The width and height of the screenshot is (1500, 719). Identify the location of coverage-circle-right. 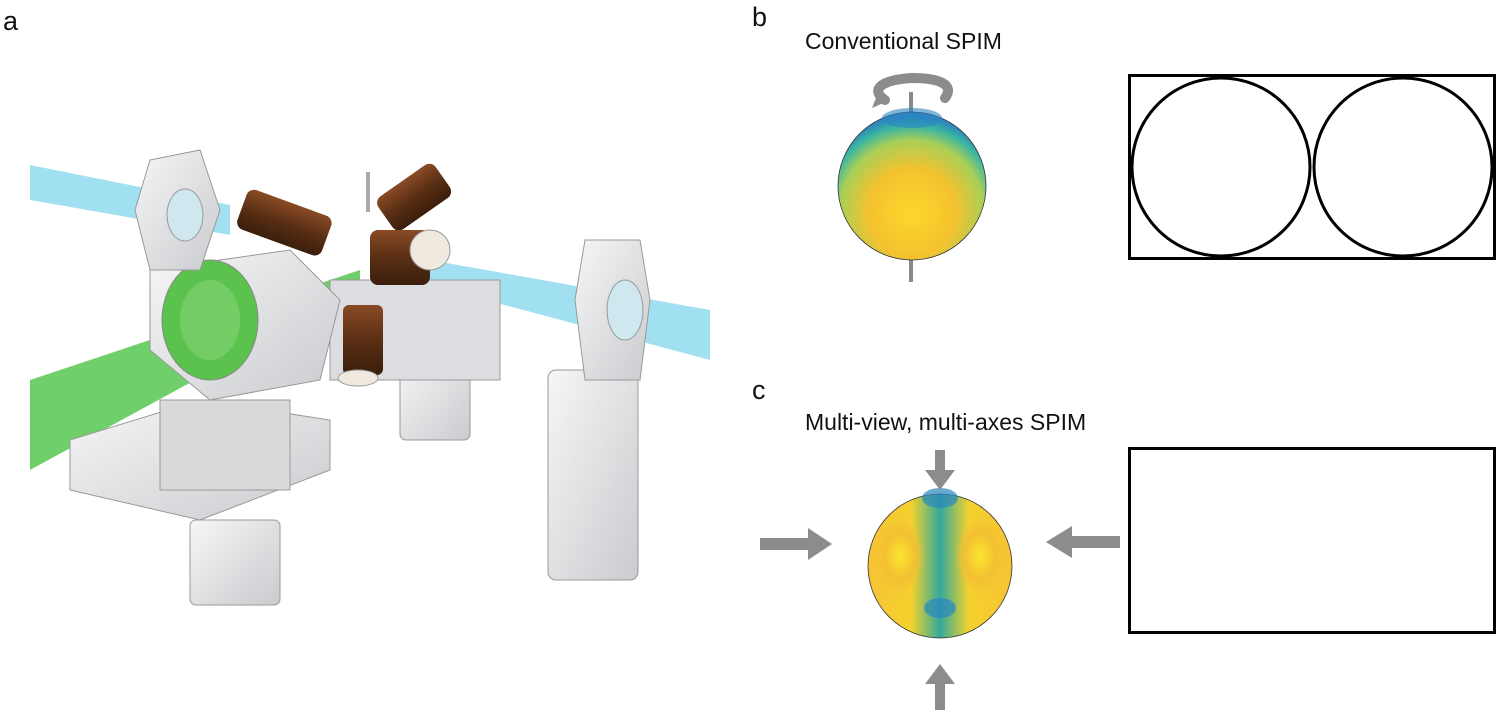
(1402, 167).